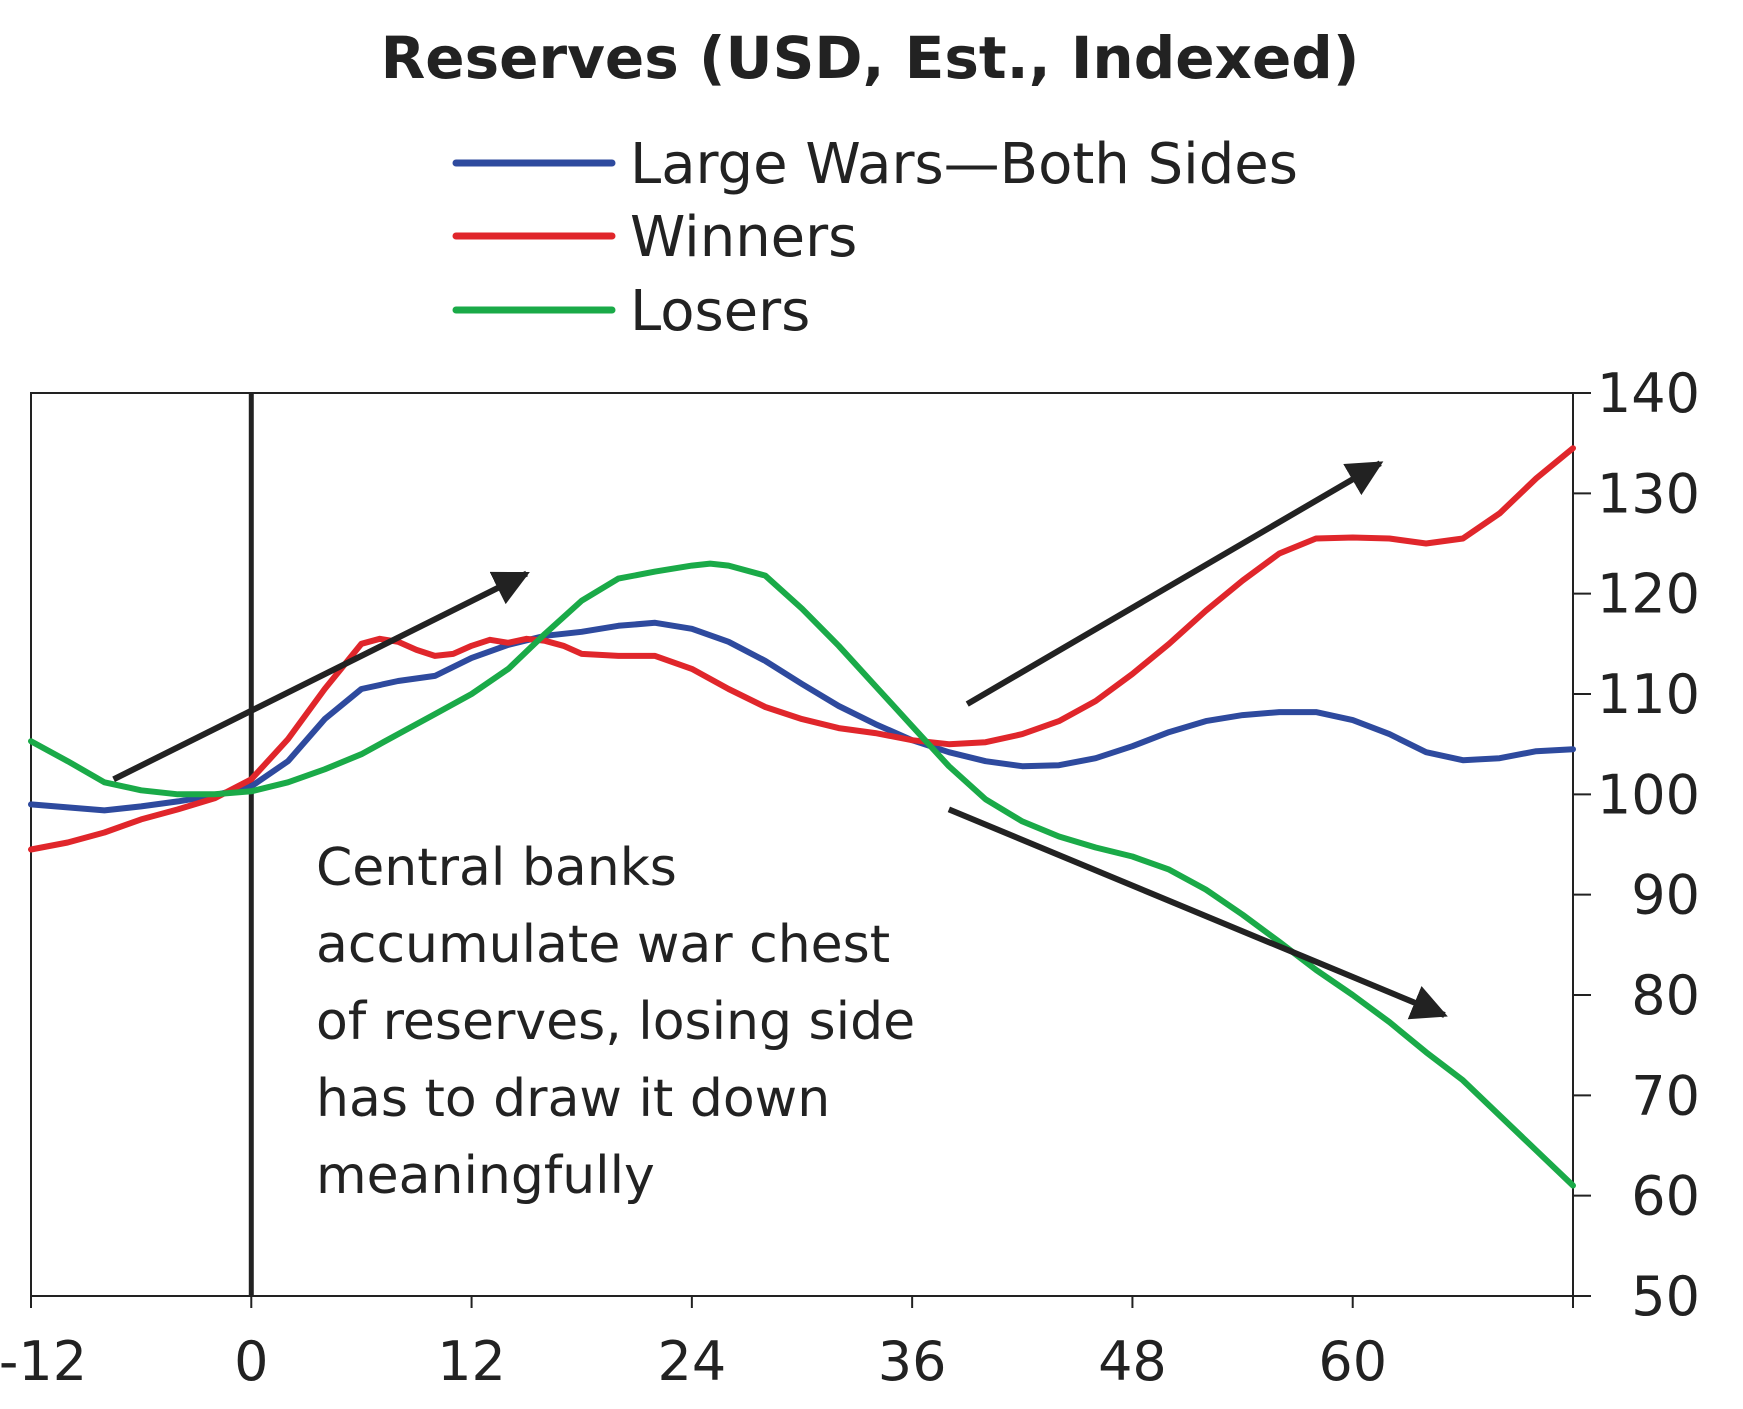  Describe the element at coordinates (1665, 1296) in the screenshot. I see `y-tick-label: 50` at that location.